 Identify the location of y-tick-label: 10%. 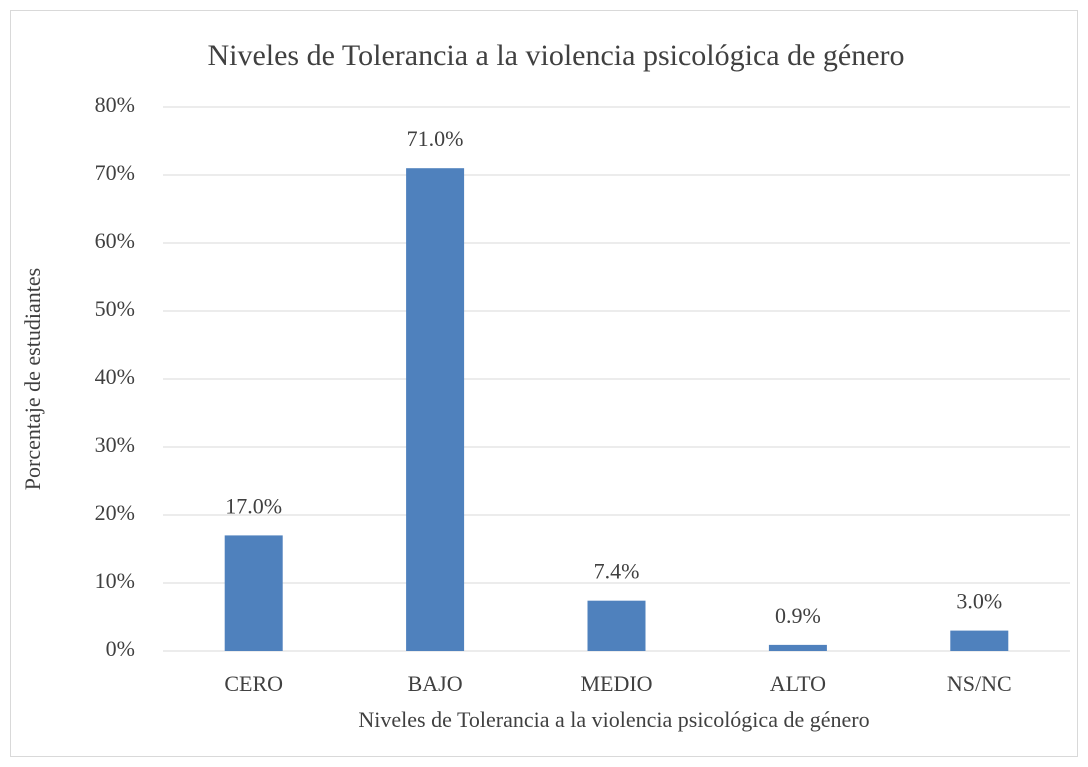
(115, 580).